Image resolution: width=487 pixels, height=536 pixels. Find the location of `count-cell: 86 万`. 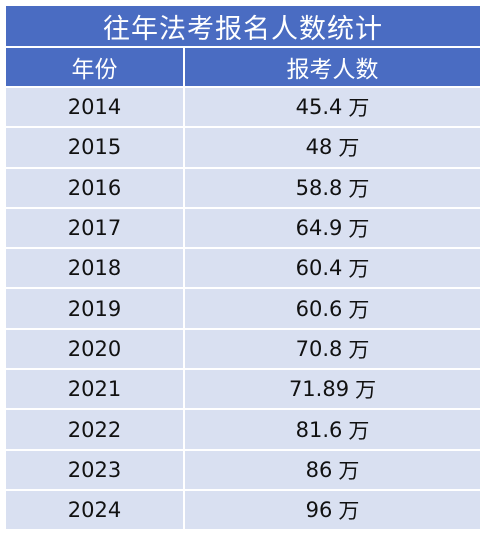

count-cell: 86 万 is located at coordinates (332, 470).